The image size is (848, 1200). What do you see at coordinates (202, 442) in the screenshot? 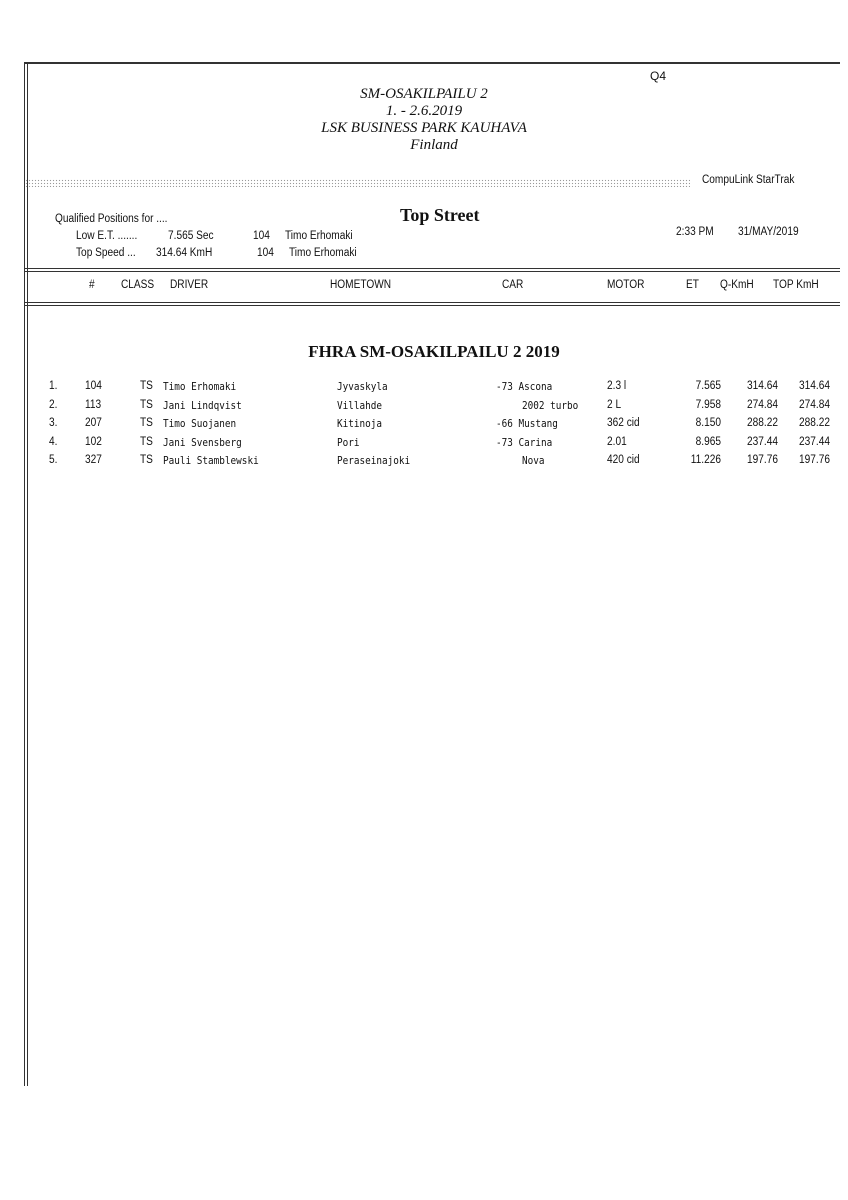
I see `cell-driver: Jani Svensberg` at bounding box center [202, 442].